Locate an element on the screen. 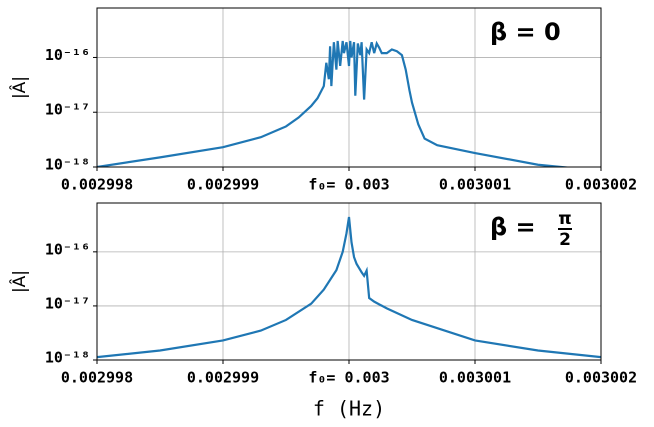 This screenshot has width=654, height=427. annotation-denominator: 2 is located at coordinates (565, 240).